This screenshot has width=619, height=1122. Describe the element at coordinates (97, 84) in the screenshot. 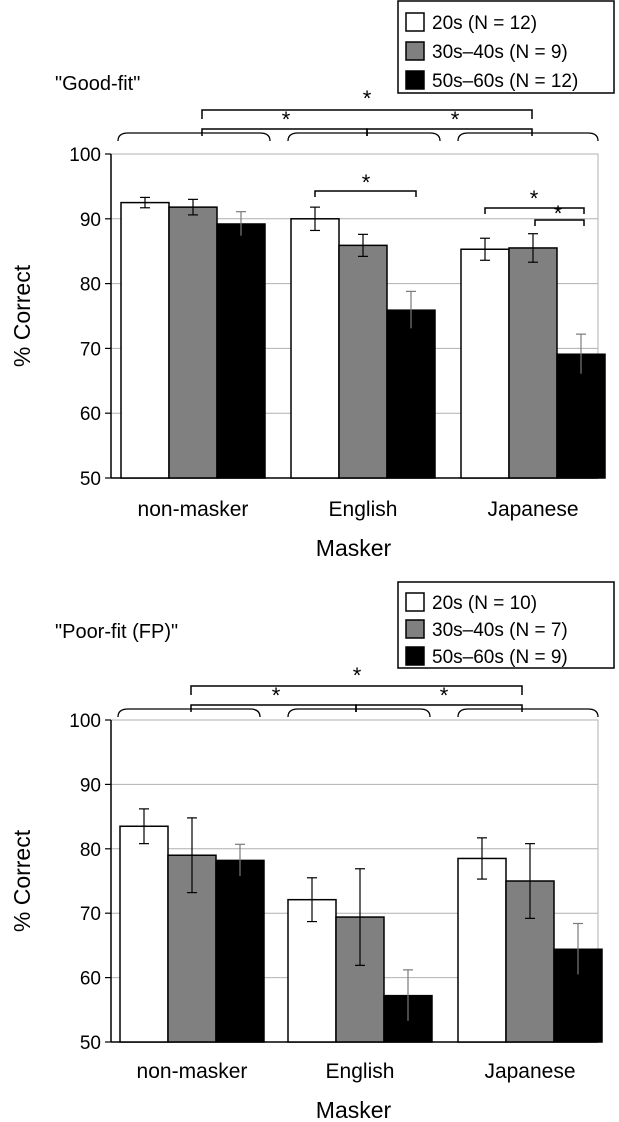

I see `chart-title: "Good-fit"` at that location.